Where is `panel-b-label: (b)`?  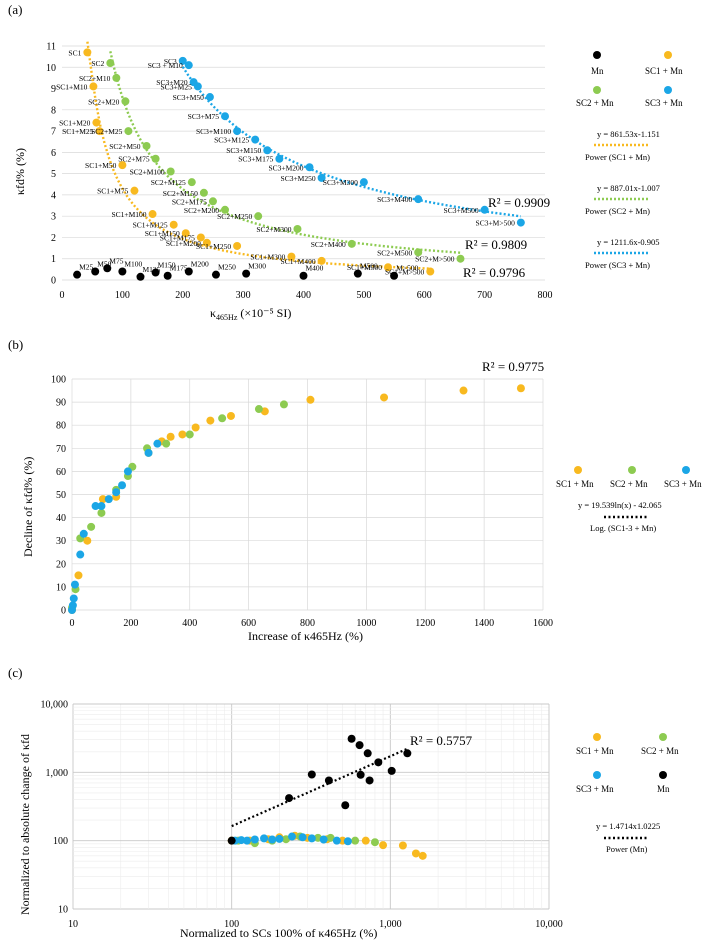 panel-b-label: (b) is located at coordinates (15, 344).